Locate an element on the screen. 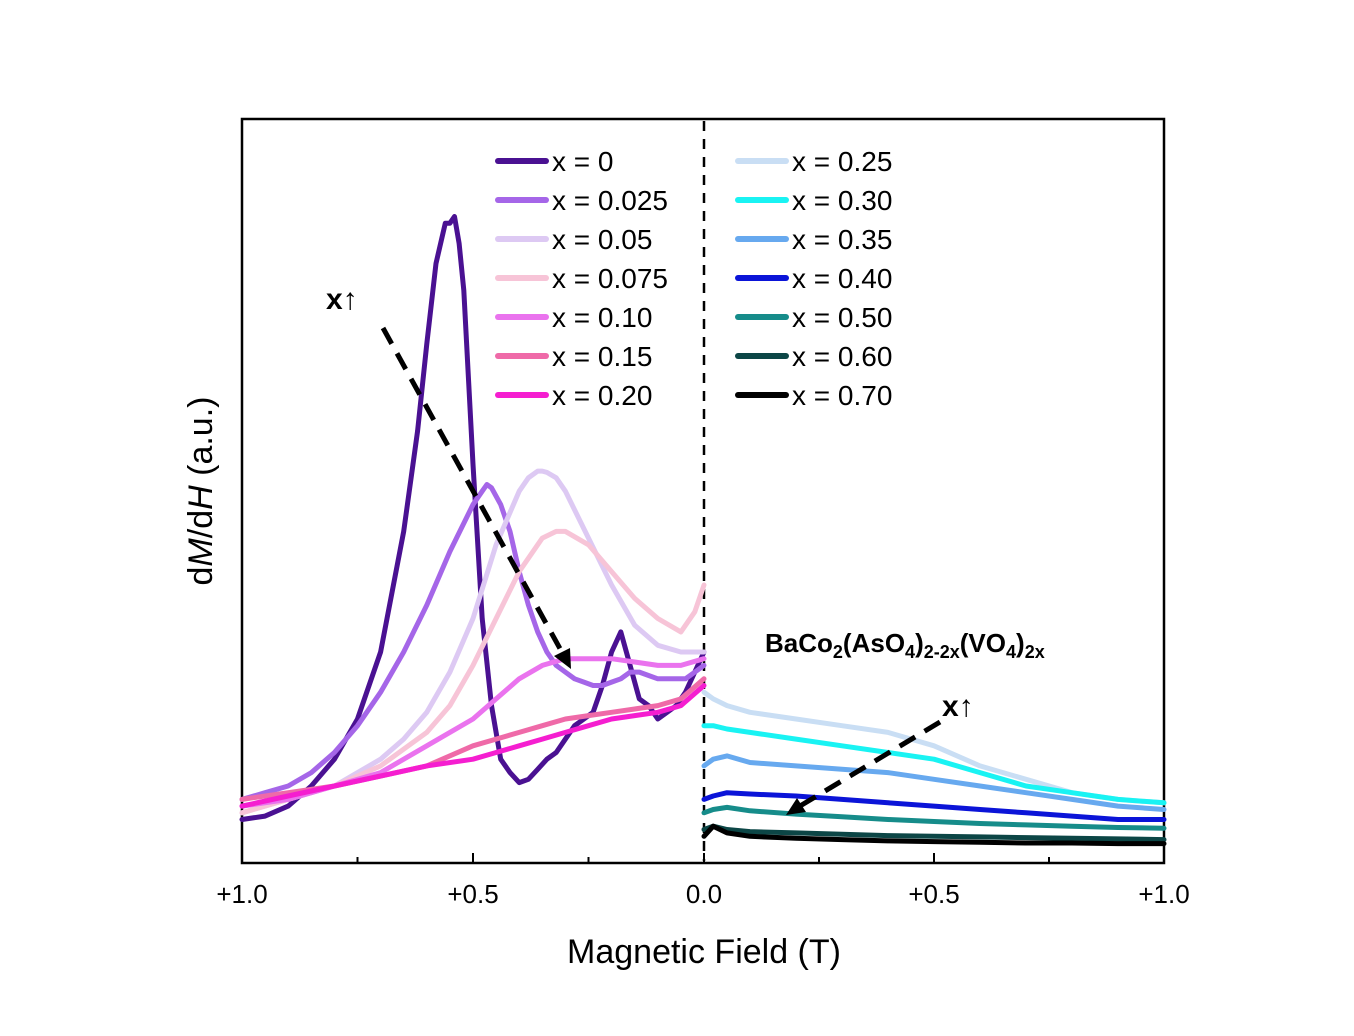  compound-formula: BaCo2(AsO4)2-2x(VO4)2x is located at coordinates (905, 645).